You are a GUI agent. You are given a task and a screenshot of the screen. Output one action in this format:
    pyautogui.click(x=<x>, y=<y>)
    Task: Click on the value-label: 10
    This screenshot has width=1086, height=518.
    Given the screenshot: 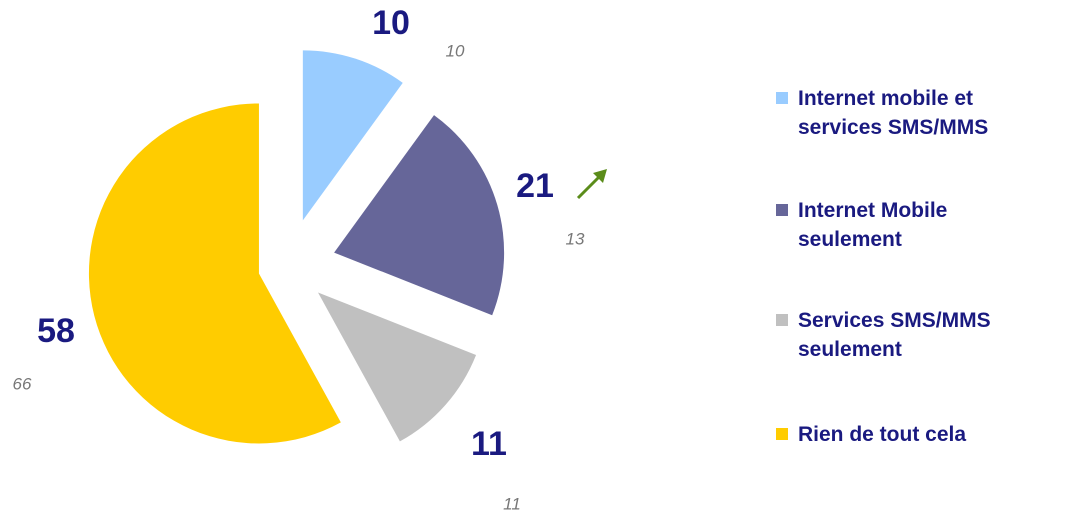 What is the action you would take?
    pyautogui.click(x=391, y=23)
    